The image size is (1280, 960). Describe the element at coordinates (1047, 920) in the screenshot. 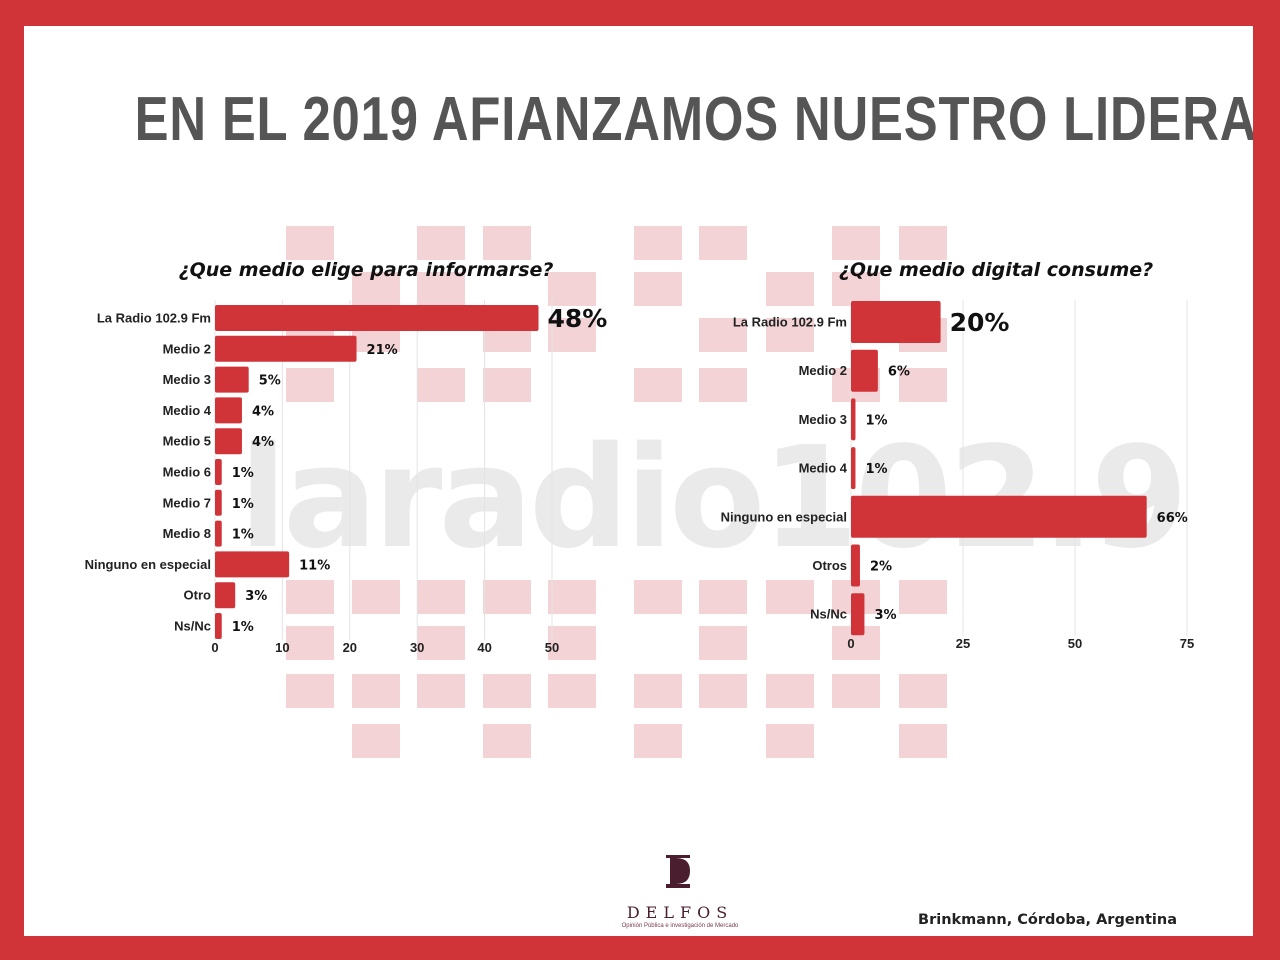

I see `location-caption: Brinkmann, Córdoba, Argentina` at that location.